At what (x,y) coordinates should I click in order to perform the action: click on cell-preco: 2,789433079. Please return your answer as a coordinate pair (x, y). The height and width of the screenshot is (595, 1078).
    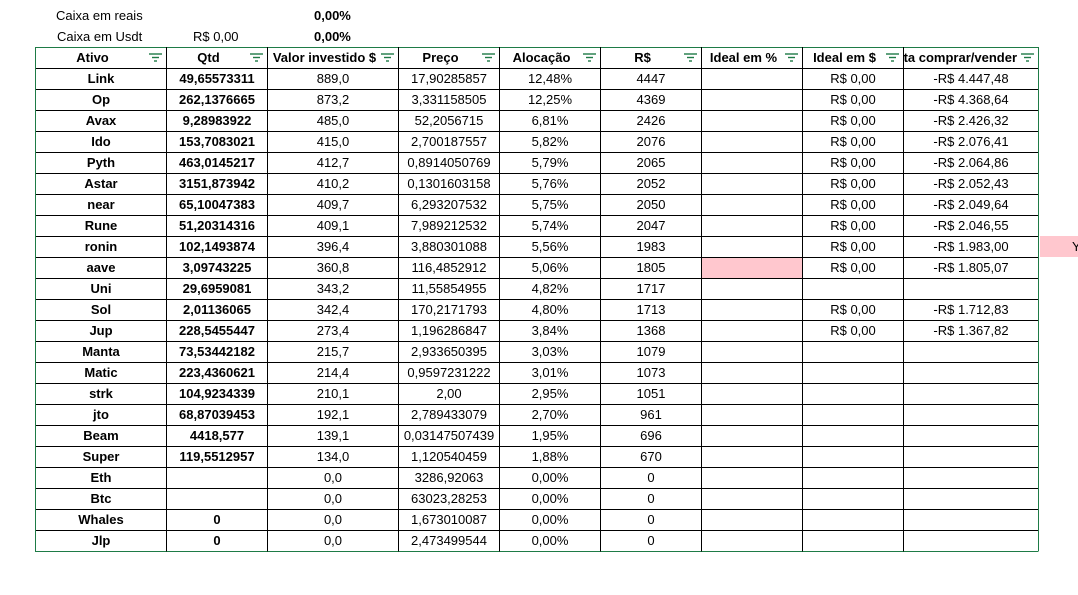
    Looking at the image, I should click on (449, 414).